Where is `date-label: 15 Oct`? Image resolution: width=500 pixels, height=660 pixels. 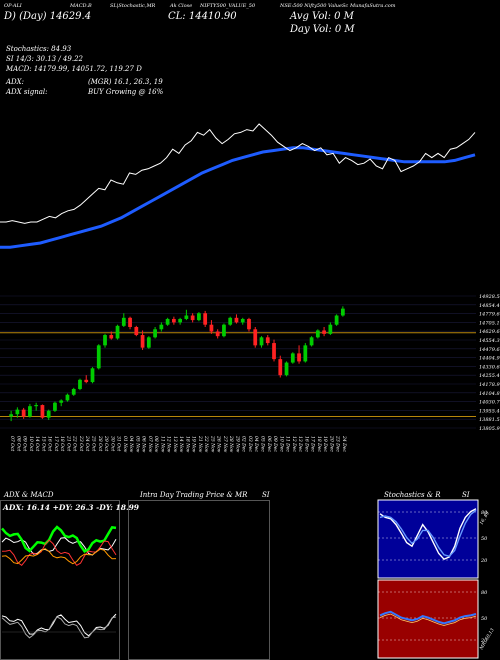
date-label: 15 Oct is located at coordinates (43, 443).